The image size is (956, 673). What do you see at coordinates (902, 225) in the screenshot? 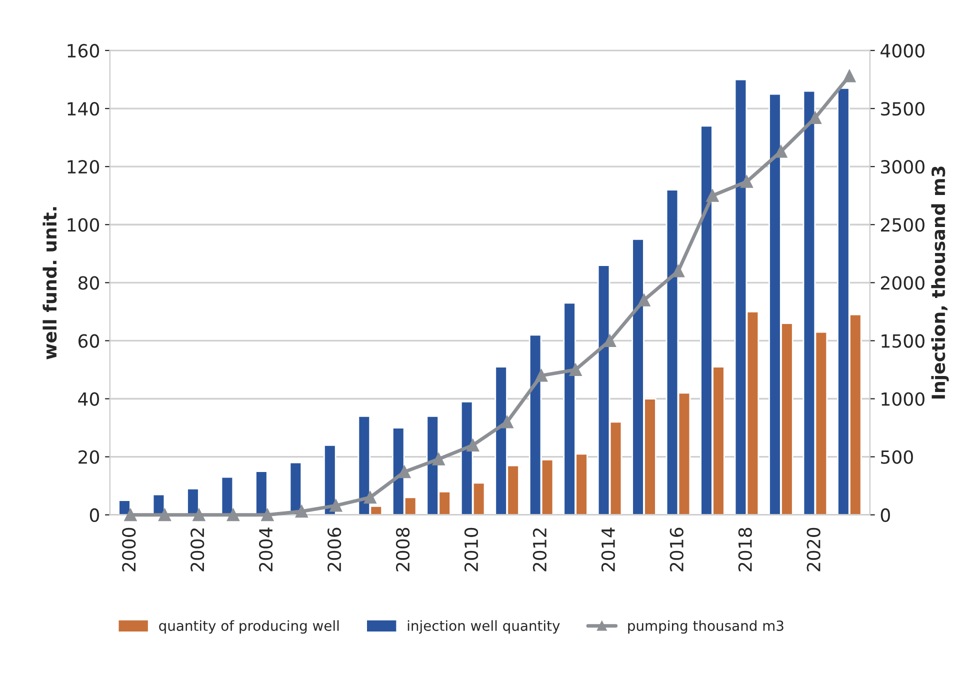
I see `y2-tick-label: 2500` at bounding box center [902, 225].